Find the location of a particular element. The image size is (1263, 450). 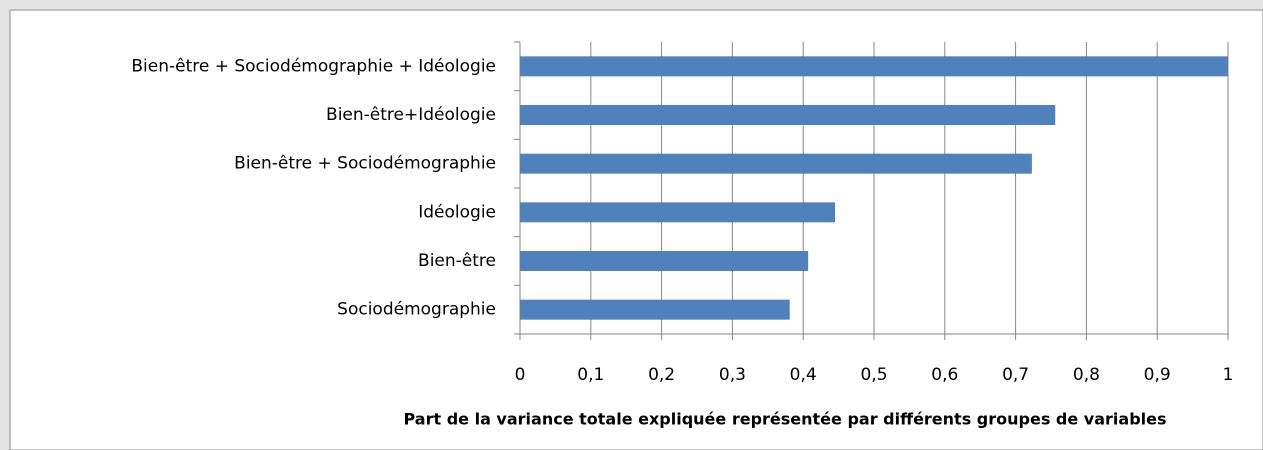

y-tick-label: Bien-être + Sociodémographie is located at coordinates (365, 164).